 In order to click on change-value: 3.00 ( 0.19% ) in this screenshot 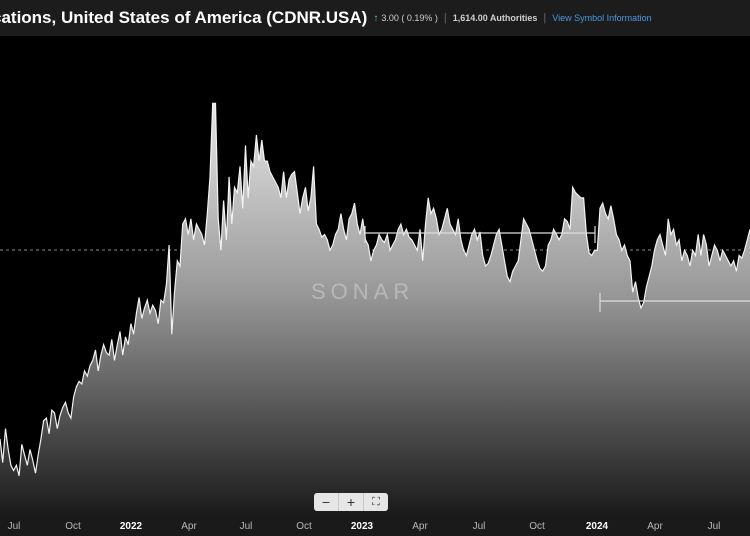, I will do `click(409, 18)`.